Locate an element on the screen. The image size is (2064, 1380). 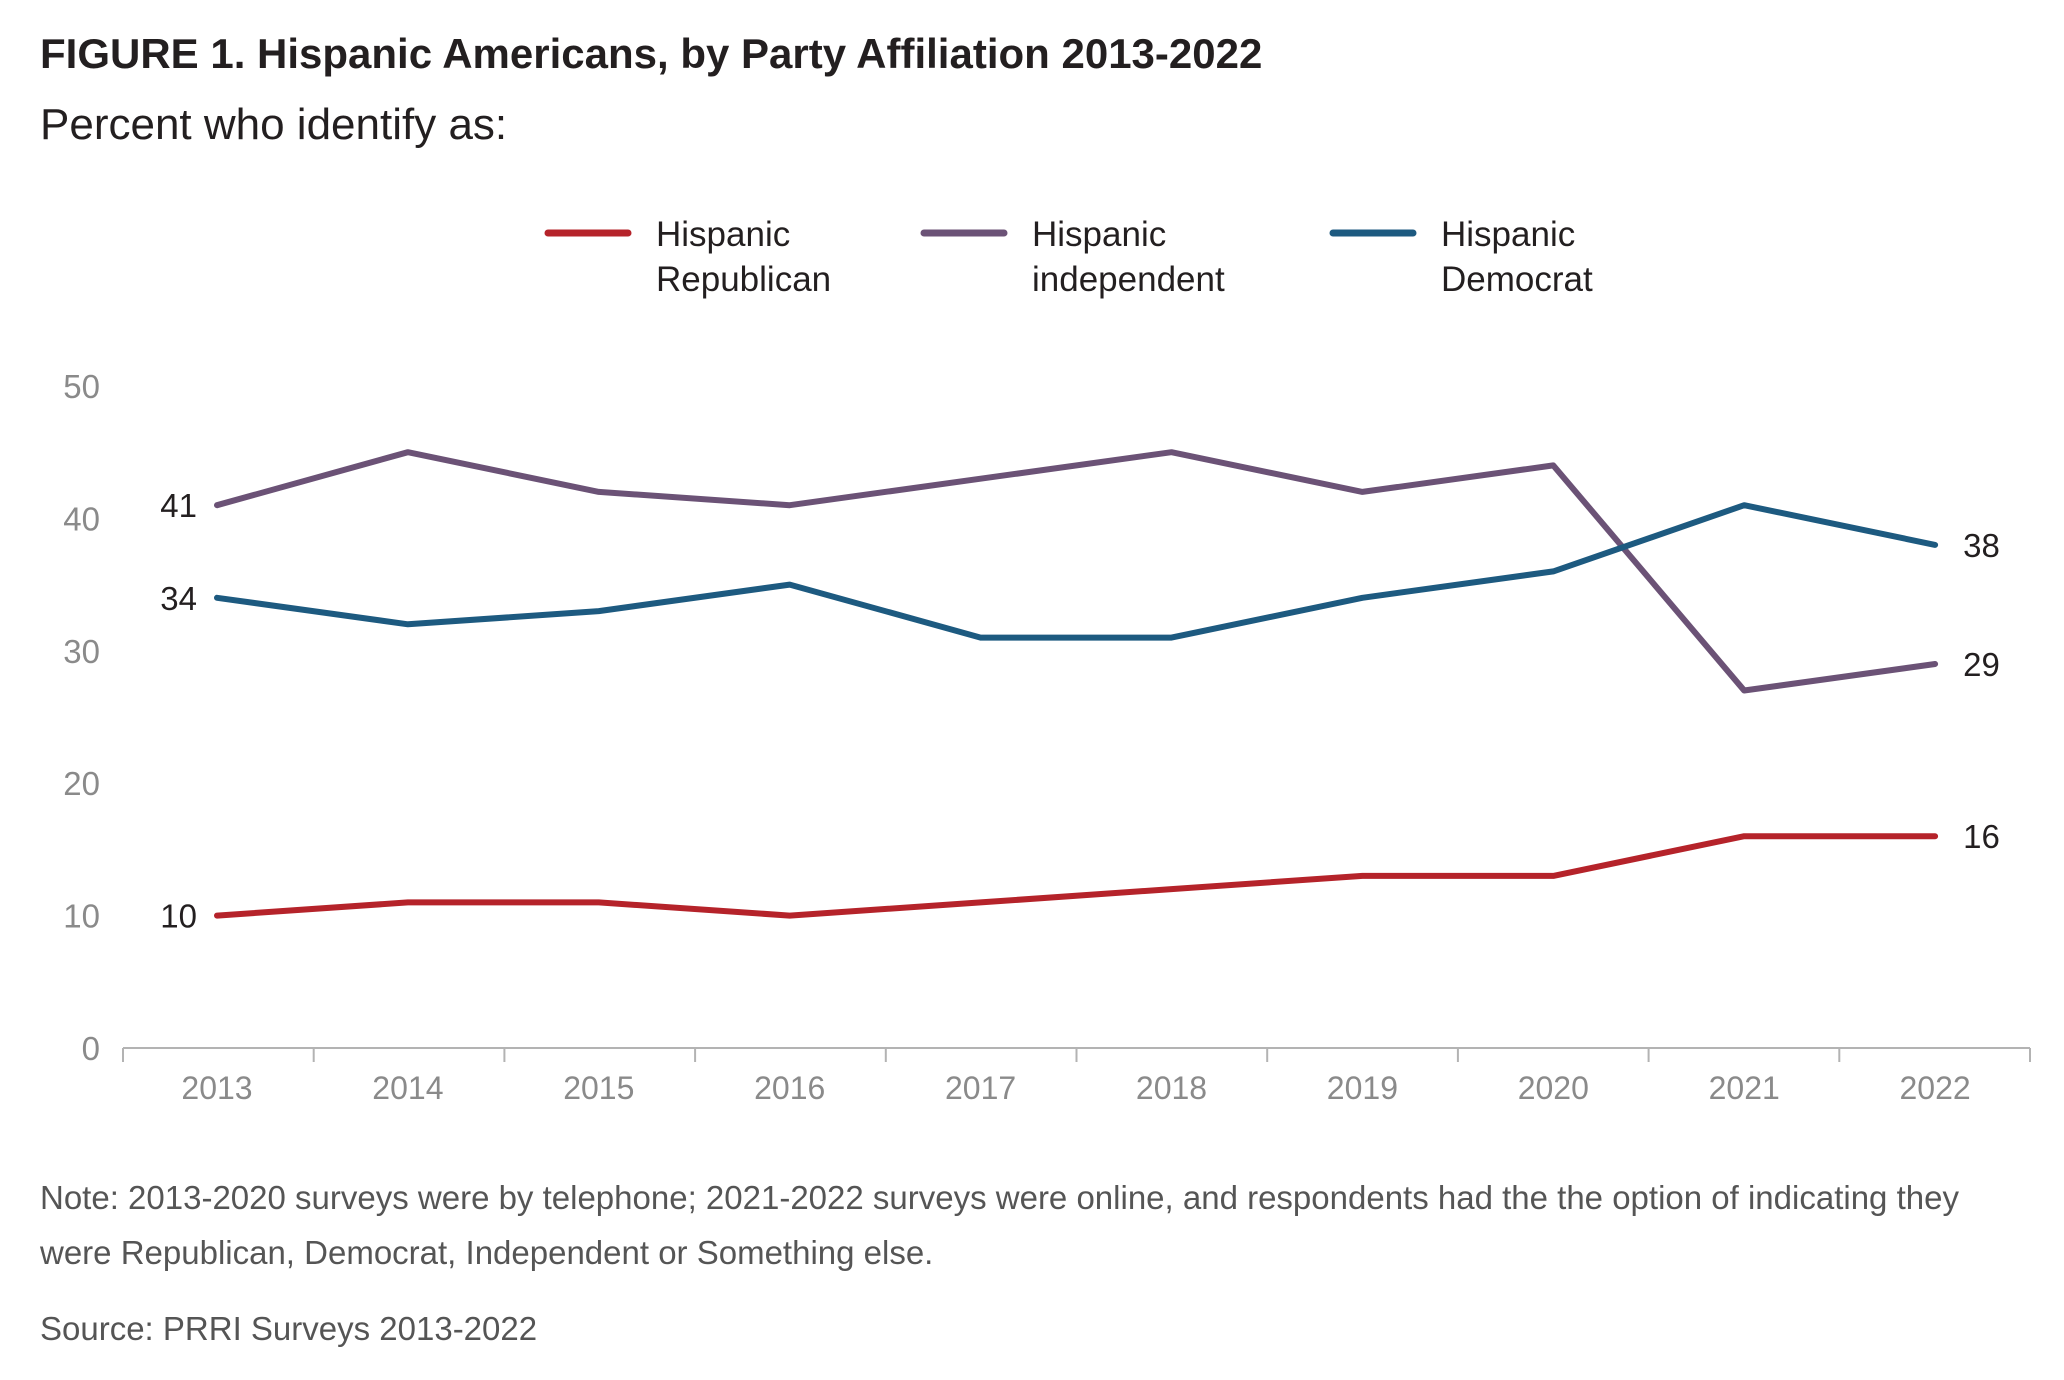
data-label: 16 is located at coordinates (1981, 836).